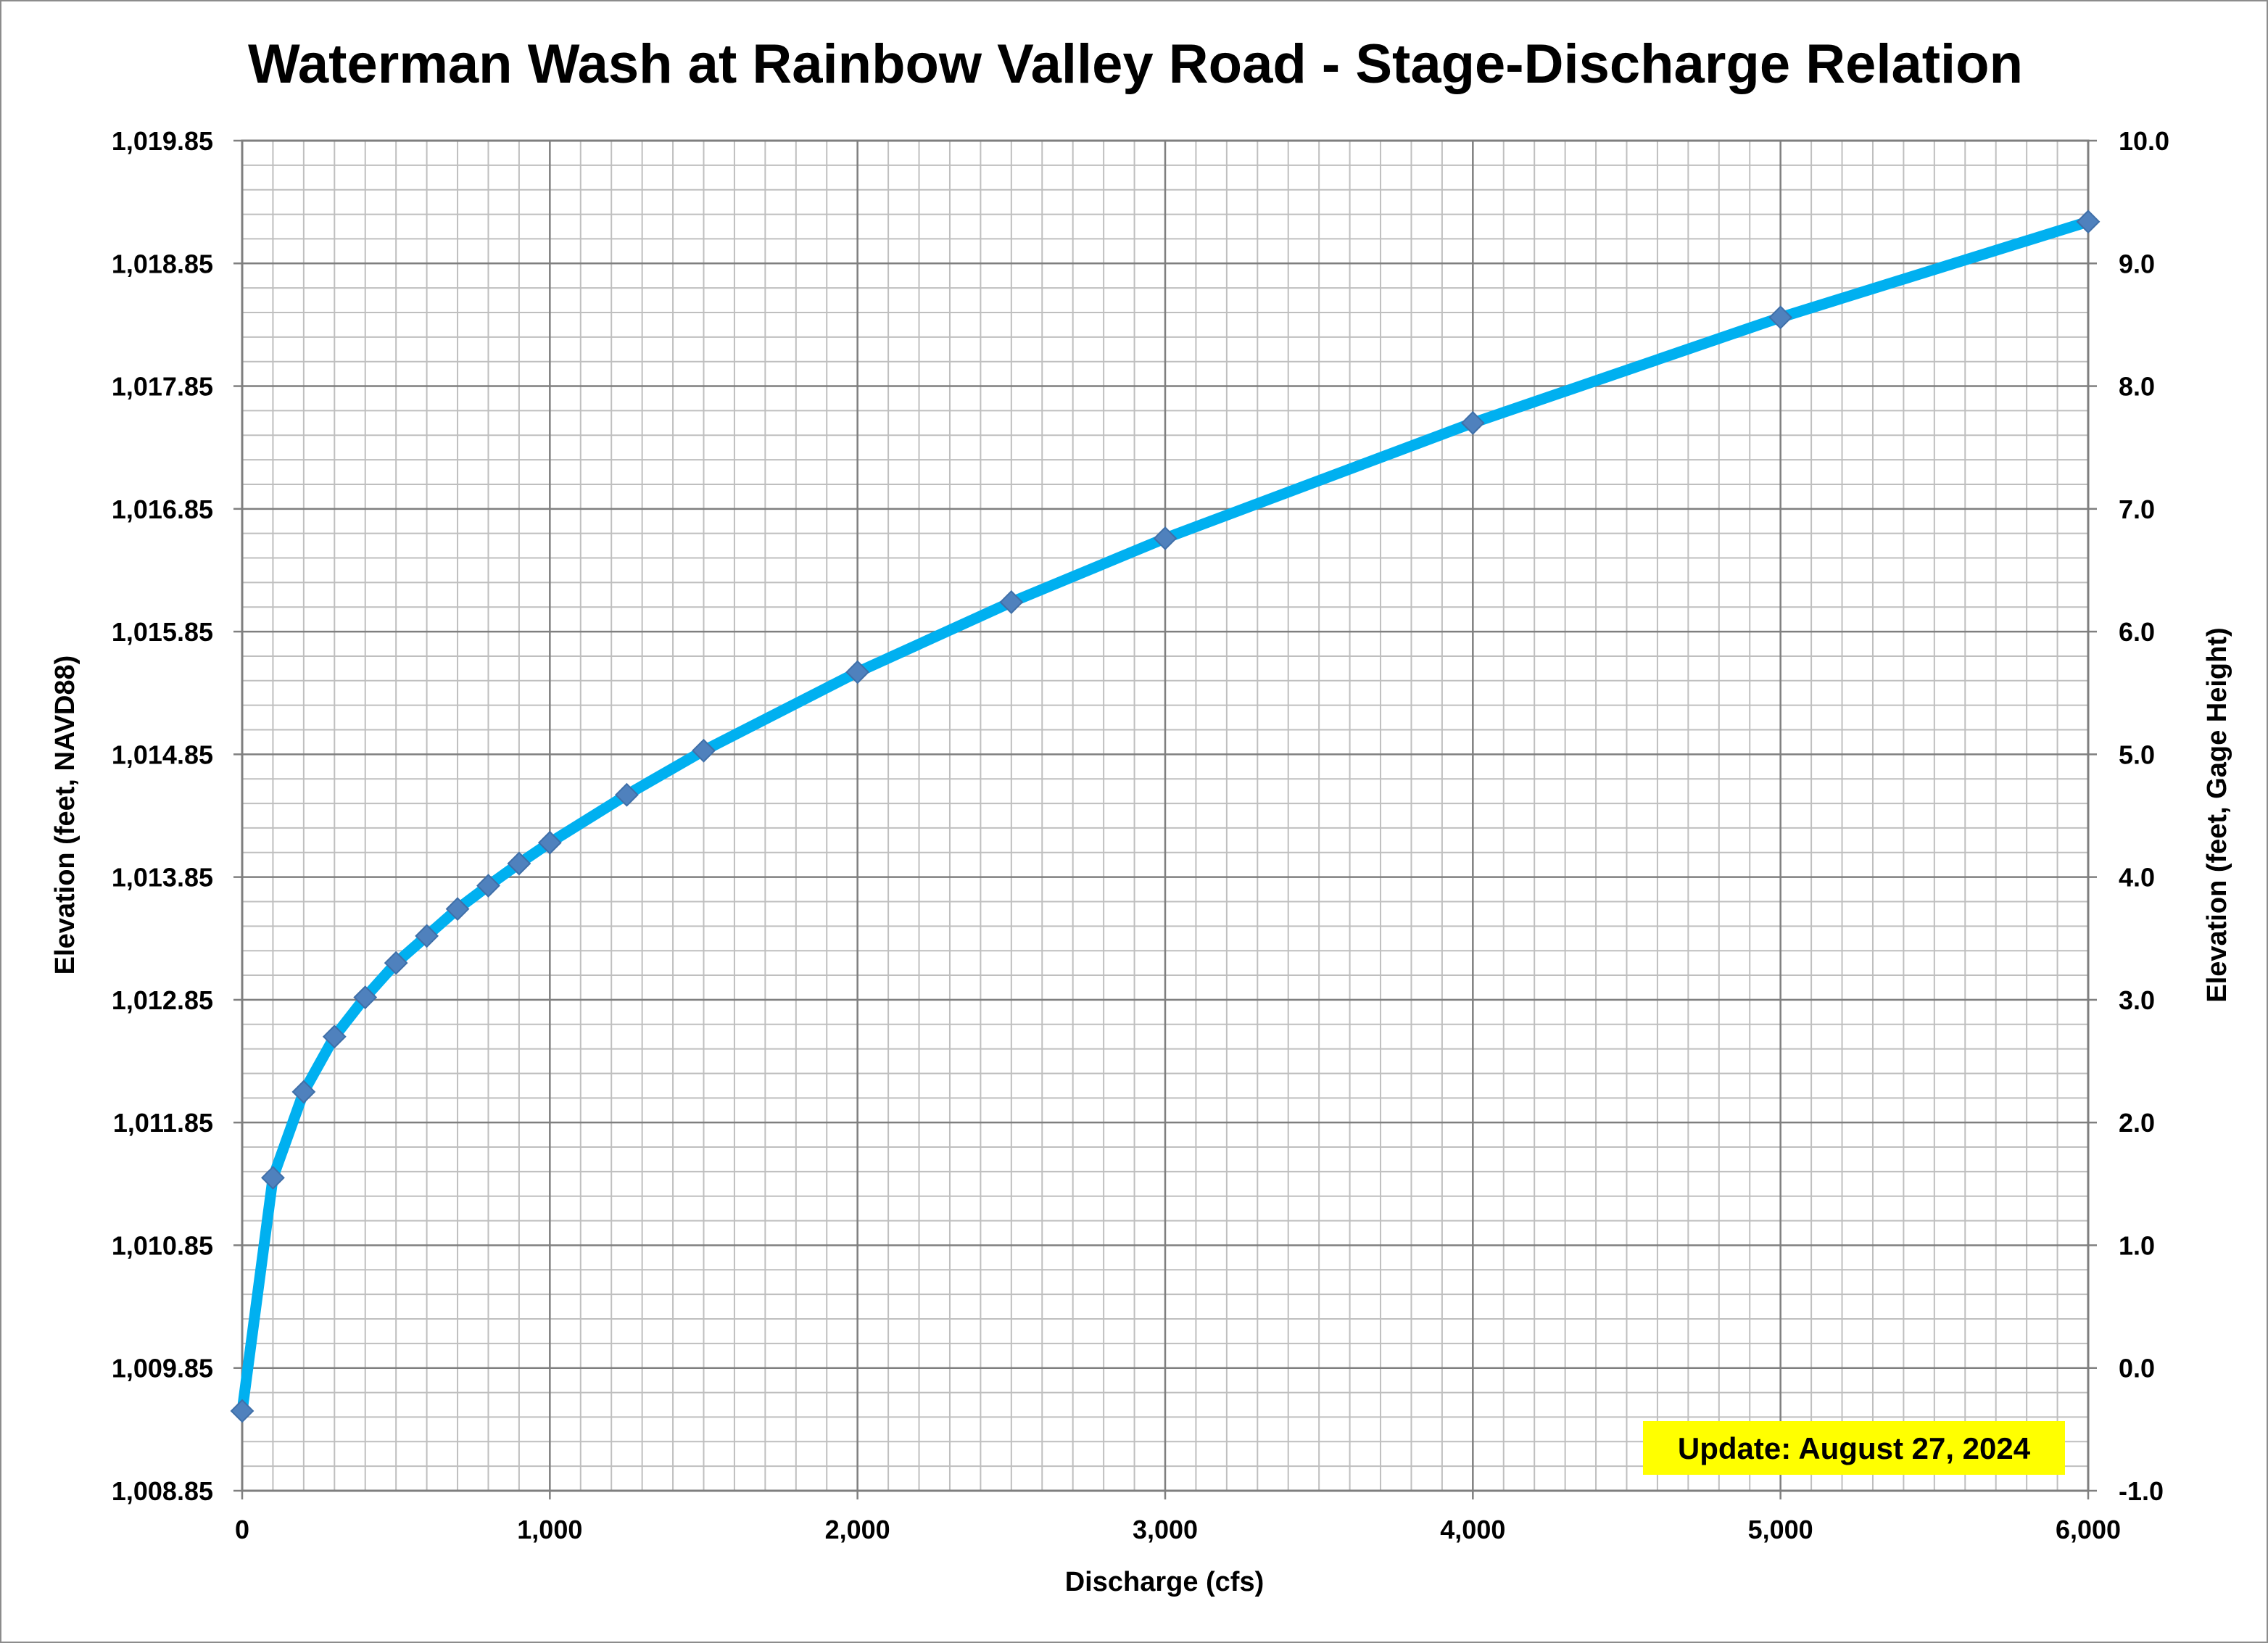  Describe the element at coordinates (162, 141) in the screenshot. I see `y-tick-label: 1,019.85` at that location.